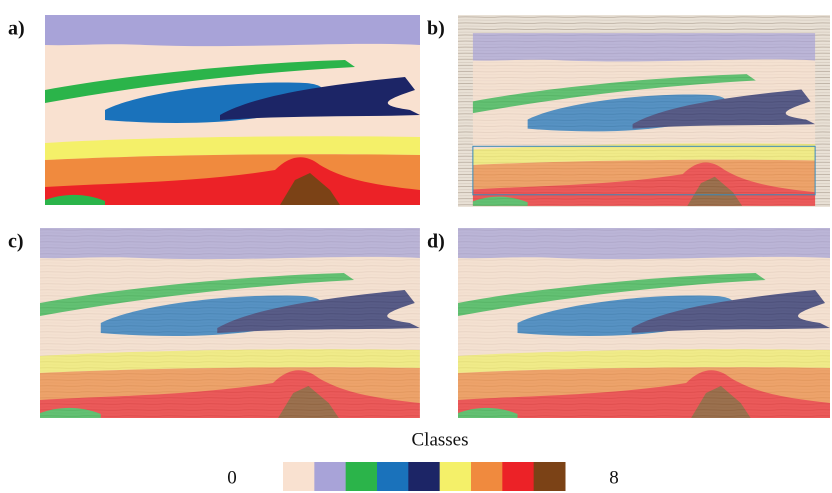 The height and width of the screenshot is (493, 832). What do you see at coordinates (16, 242) in the screenshot?
I see `panel-label: c)` at bounding box center [16, 242].